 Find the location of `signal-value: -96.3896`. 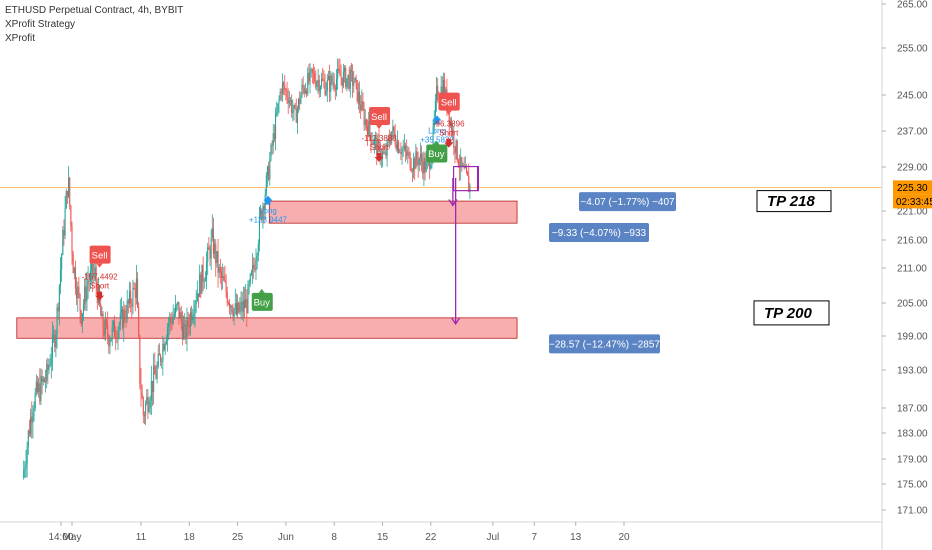

signal-value: -96.3896 is located at coordinates (449, 124).